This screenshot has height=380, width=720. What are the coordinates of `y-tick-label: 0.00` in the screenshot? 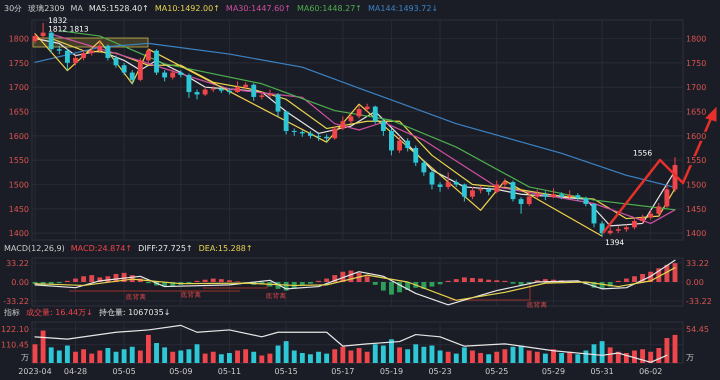 It's located at (20, 282).